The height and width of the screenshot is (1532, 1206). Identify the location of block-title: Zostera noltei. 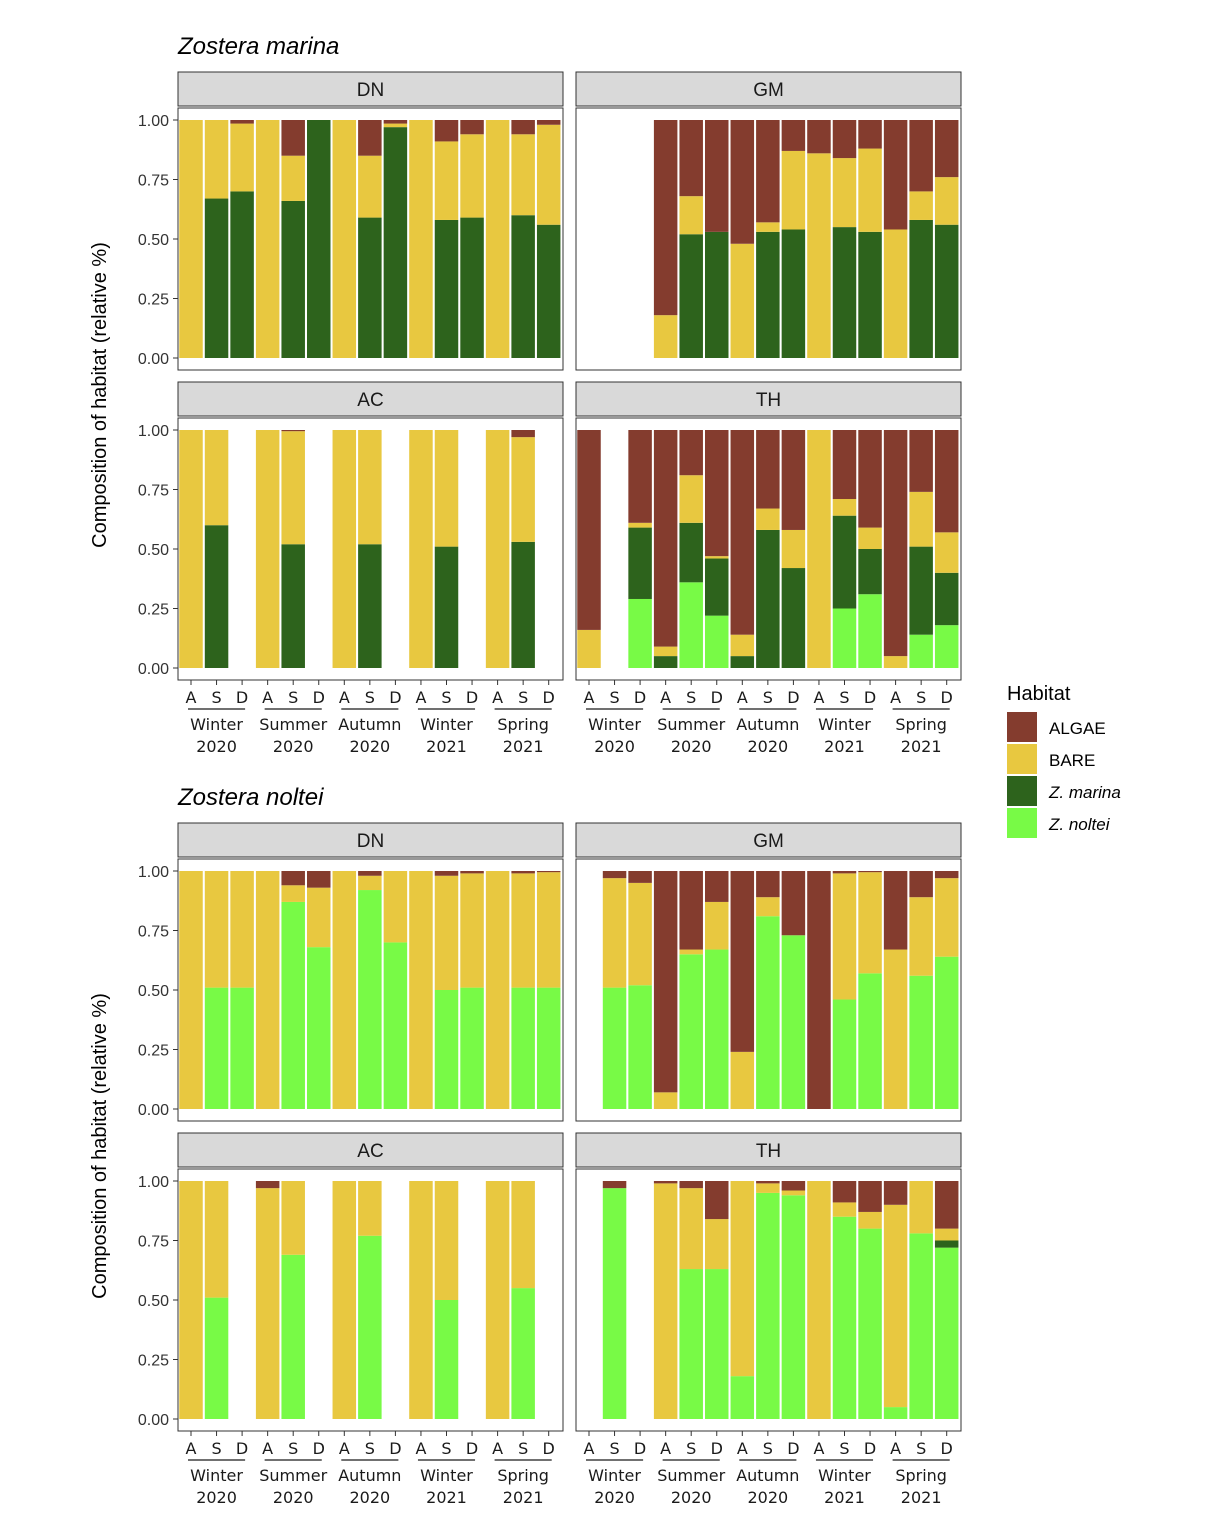
(250, 797).